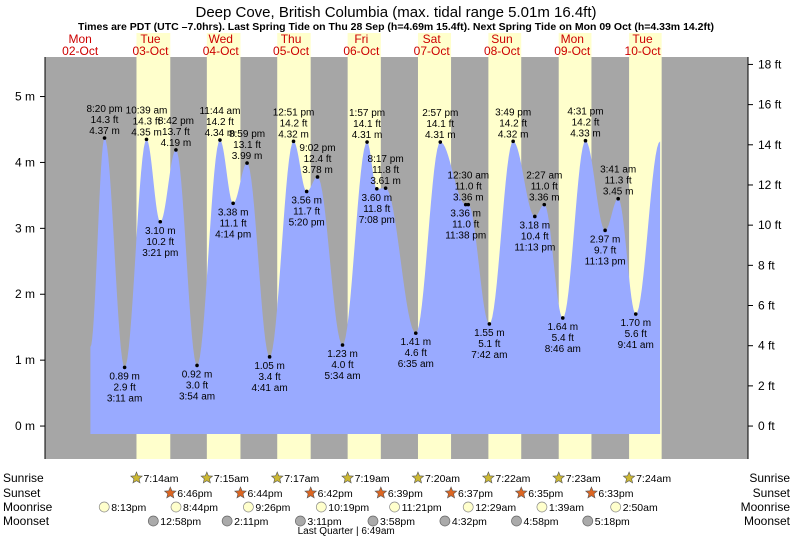 This screenshot has height=539, width=793. I want to click on moon-phase-label: Last Quarter | 6:49am, so click(346, 531).